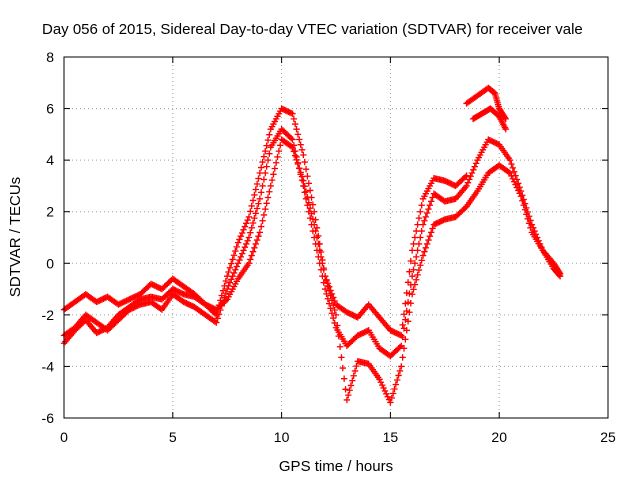 This screenshot has height=480, width=640. Describe the element at coordinates (48, 315) in the screenshot. I see `y-tick-label: -2` at that location.